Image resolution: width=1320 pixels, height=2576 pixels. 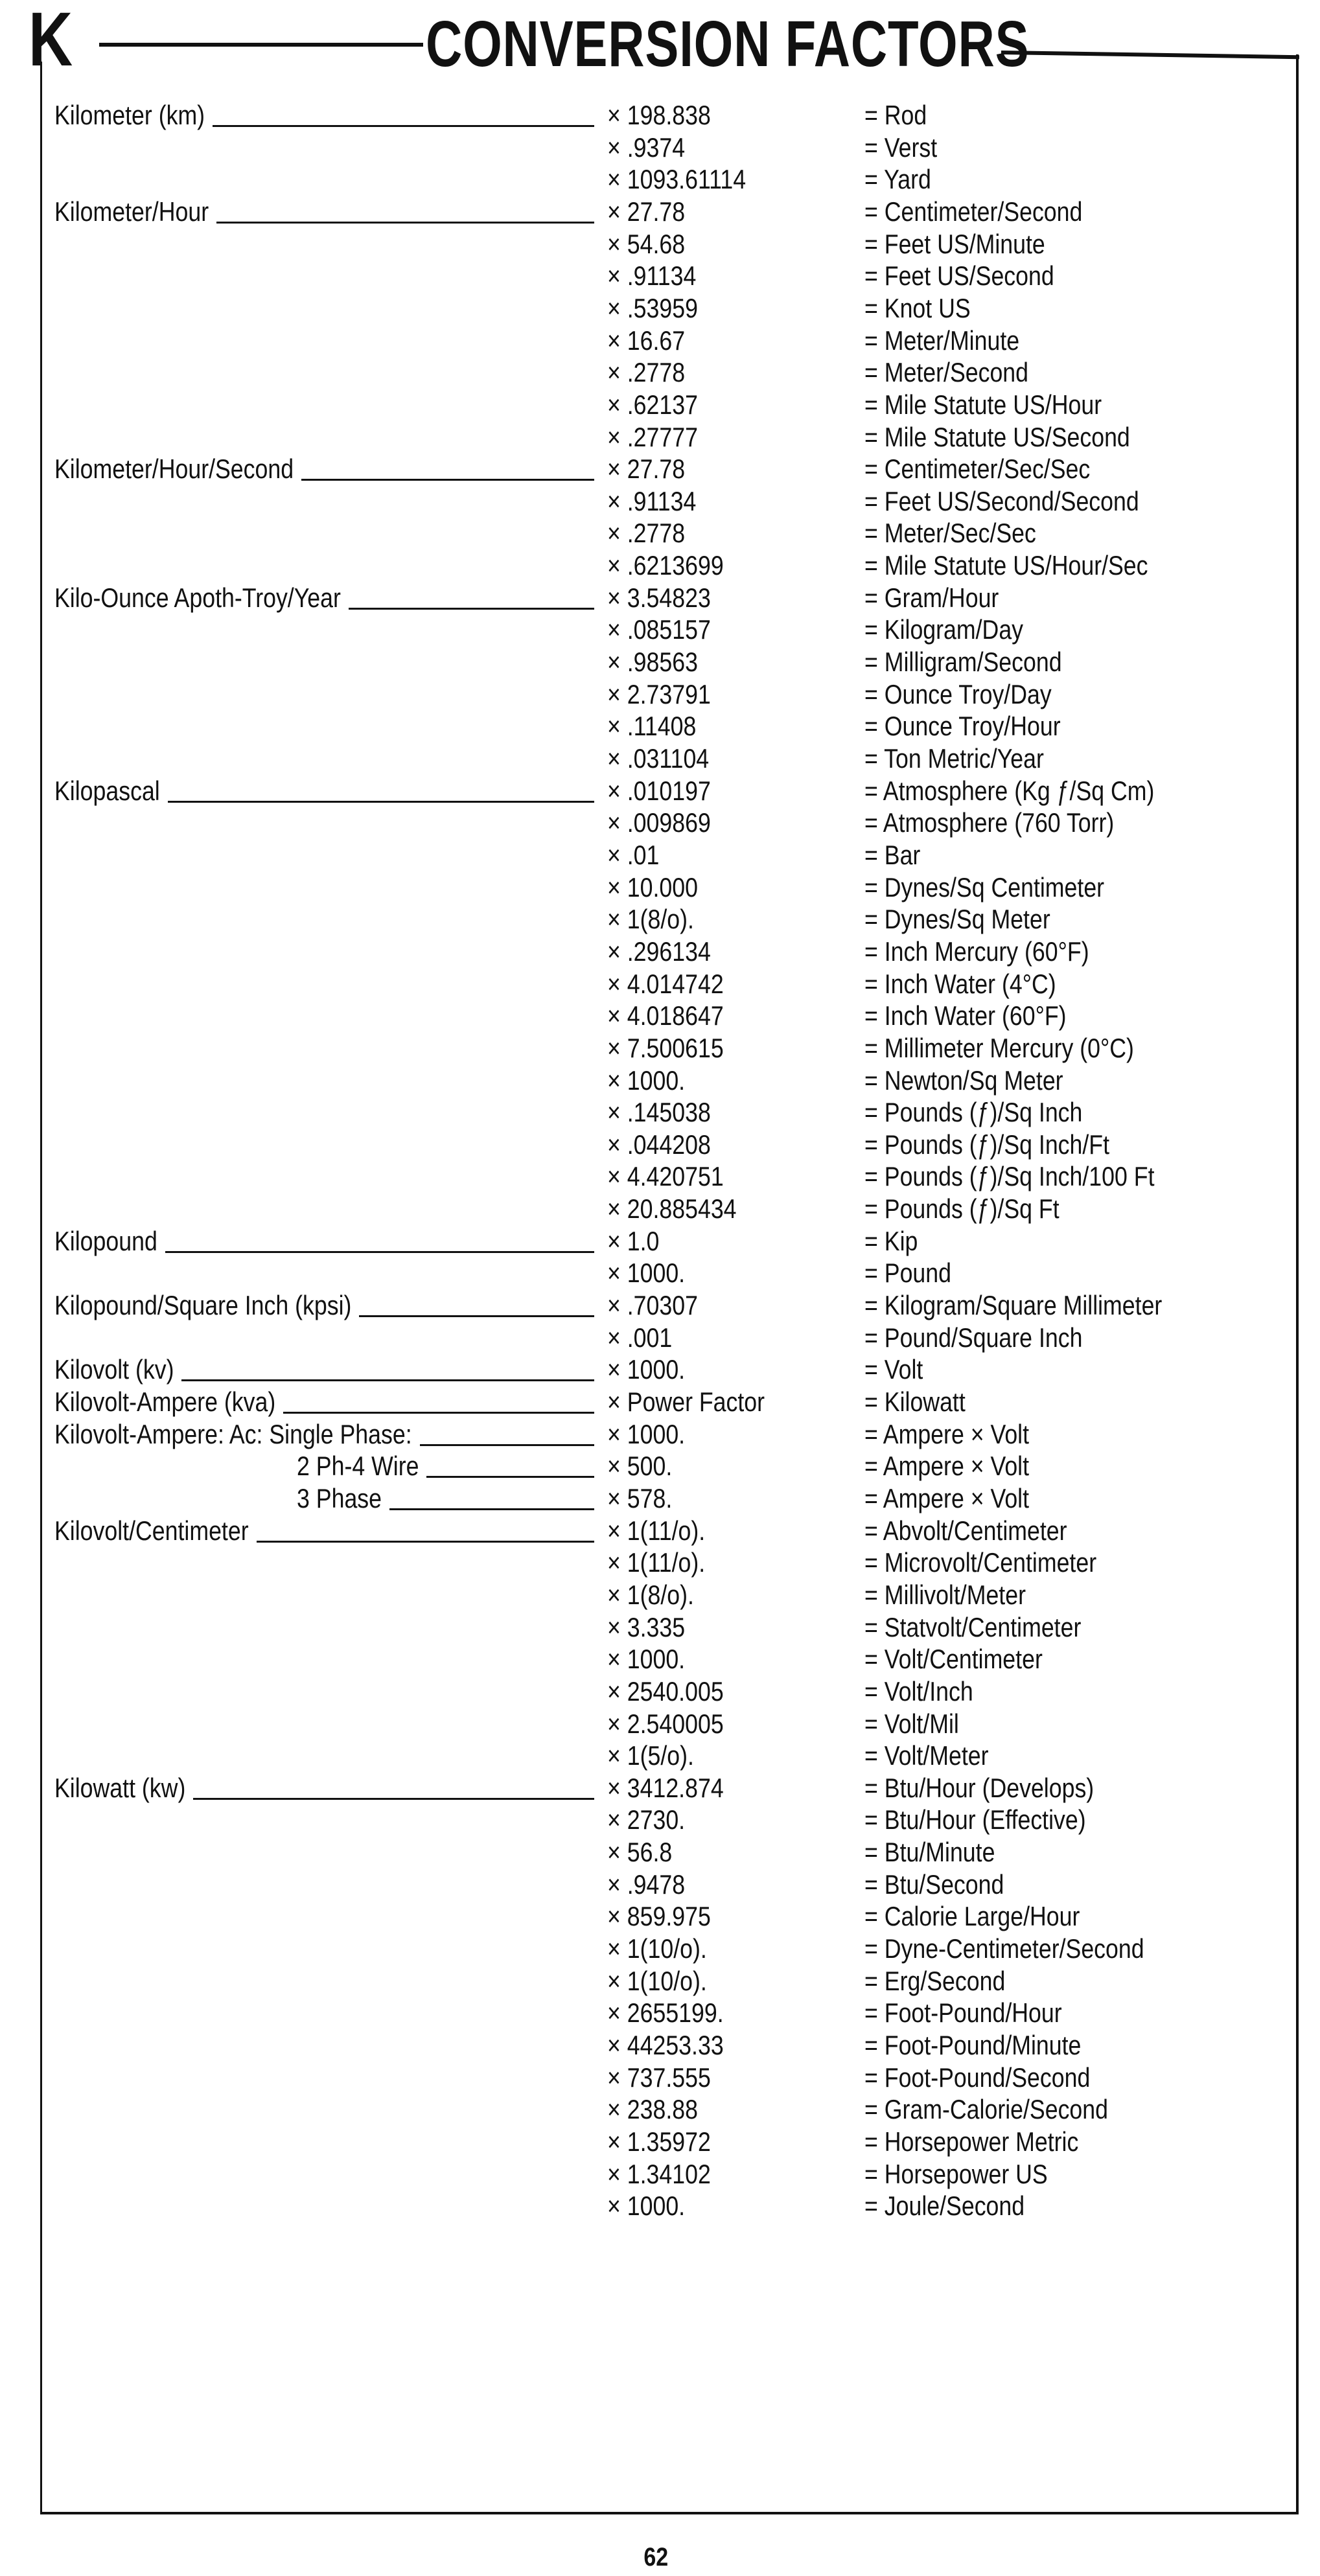 I want to click on table-row: × .9478 = Btu/Second, so click(x=660, y=1885).